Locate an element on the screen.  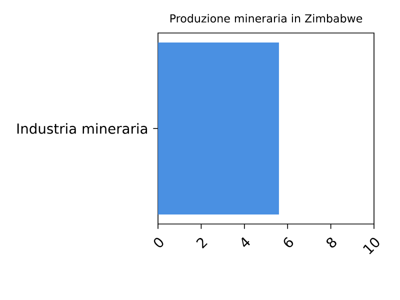
x-tick-label: 2 is located at coordinates (202, 243).